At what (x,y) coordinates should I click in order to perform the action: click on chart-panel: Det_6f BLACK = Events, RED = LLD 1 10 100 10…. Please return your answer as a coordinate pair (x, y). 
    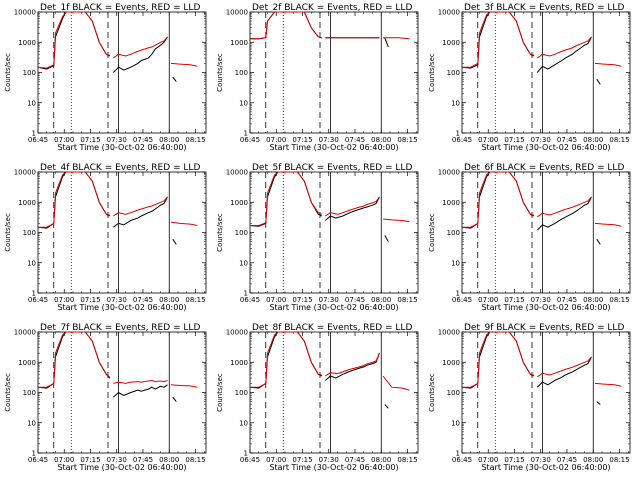
    Looking at the image, I should click on (529, 237).